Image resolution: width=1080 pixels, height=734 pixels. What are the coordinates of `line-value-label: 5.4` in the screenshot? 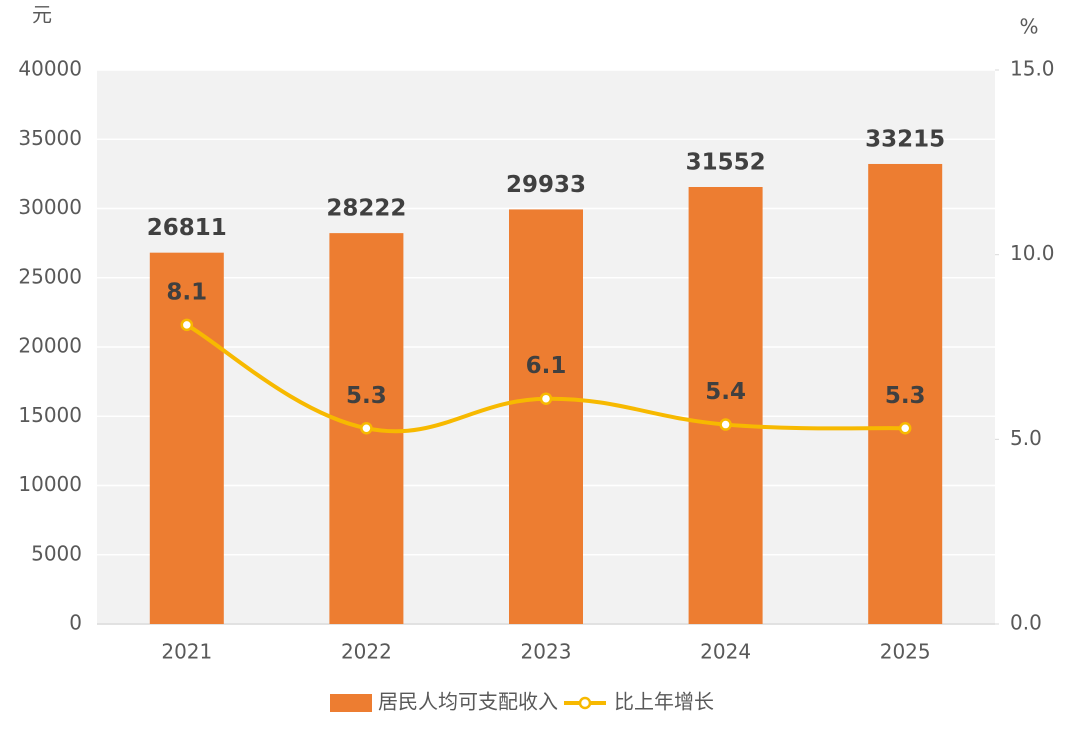 It's located at (725, 392).